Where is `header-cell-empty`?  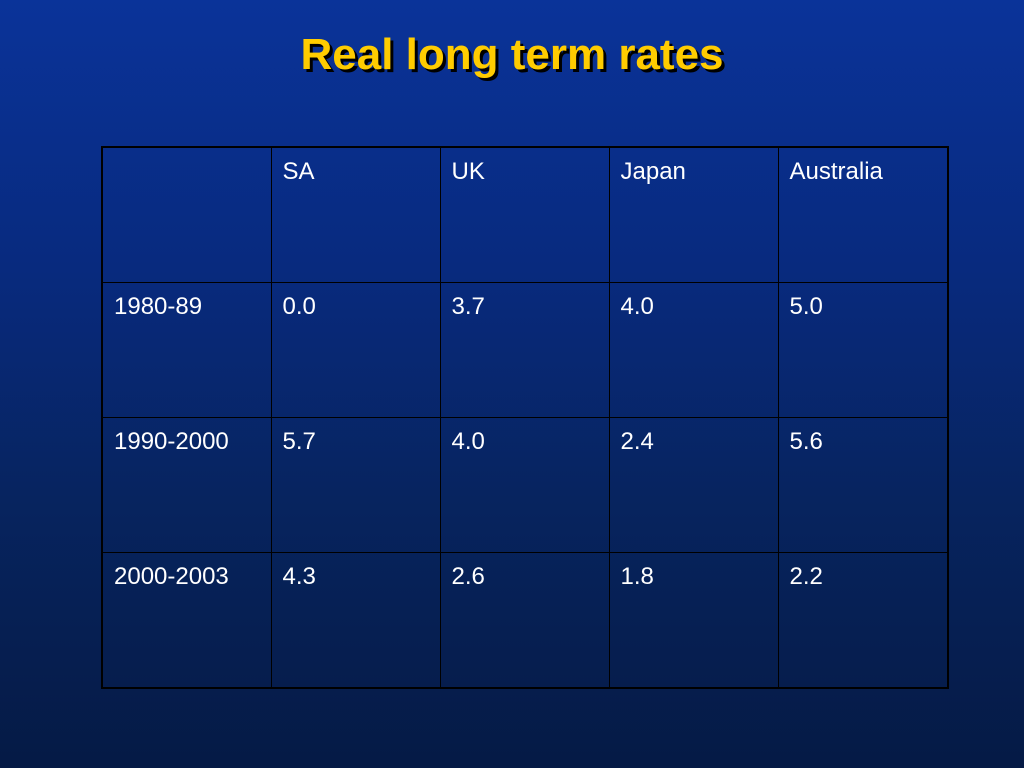 header-cell-empty is located at coordinates (186, 214).